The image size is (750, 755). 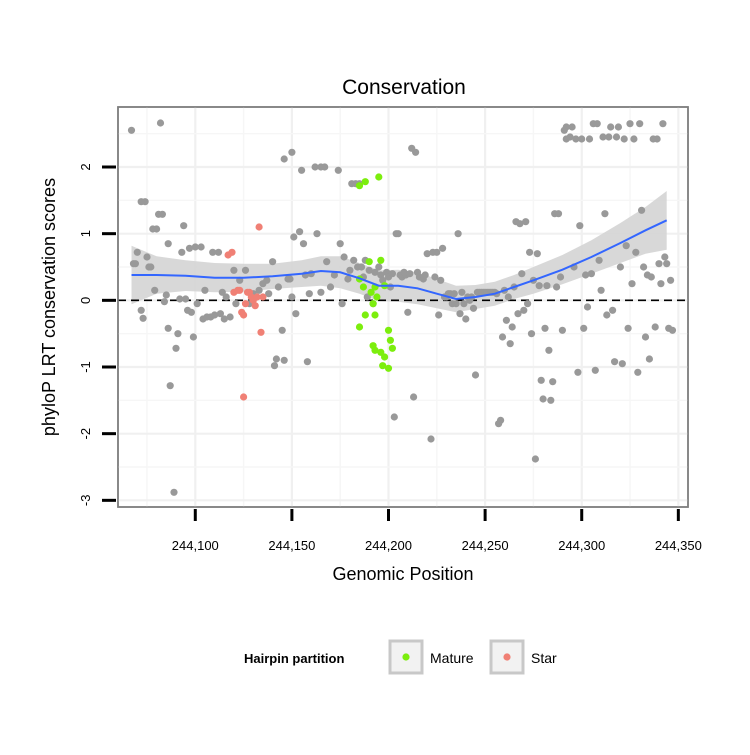 What do you see at coordinates (507, 657) in the screenshot?
I see `legend-dot-star` at bounding box center [507, 657].